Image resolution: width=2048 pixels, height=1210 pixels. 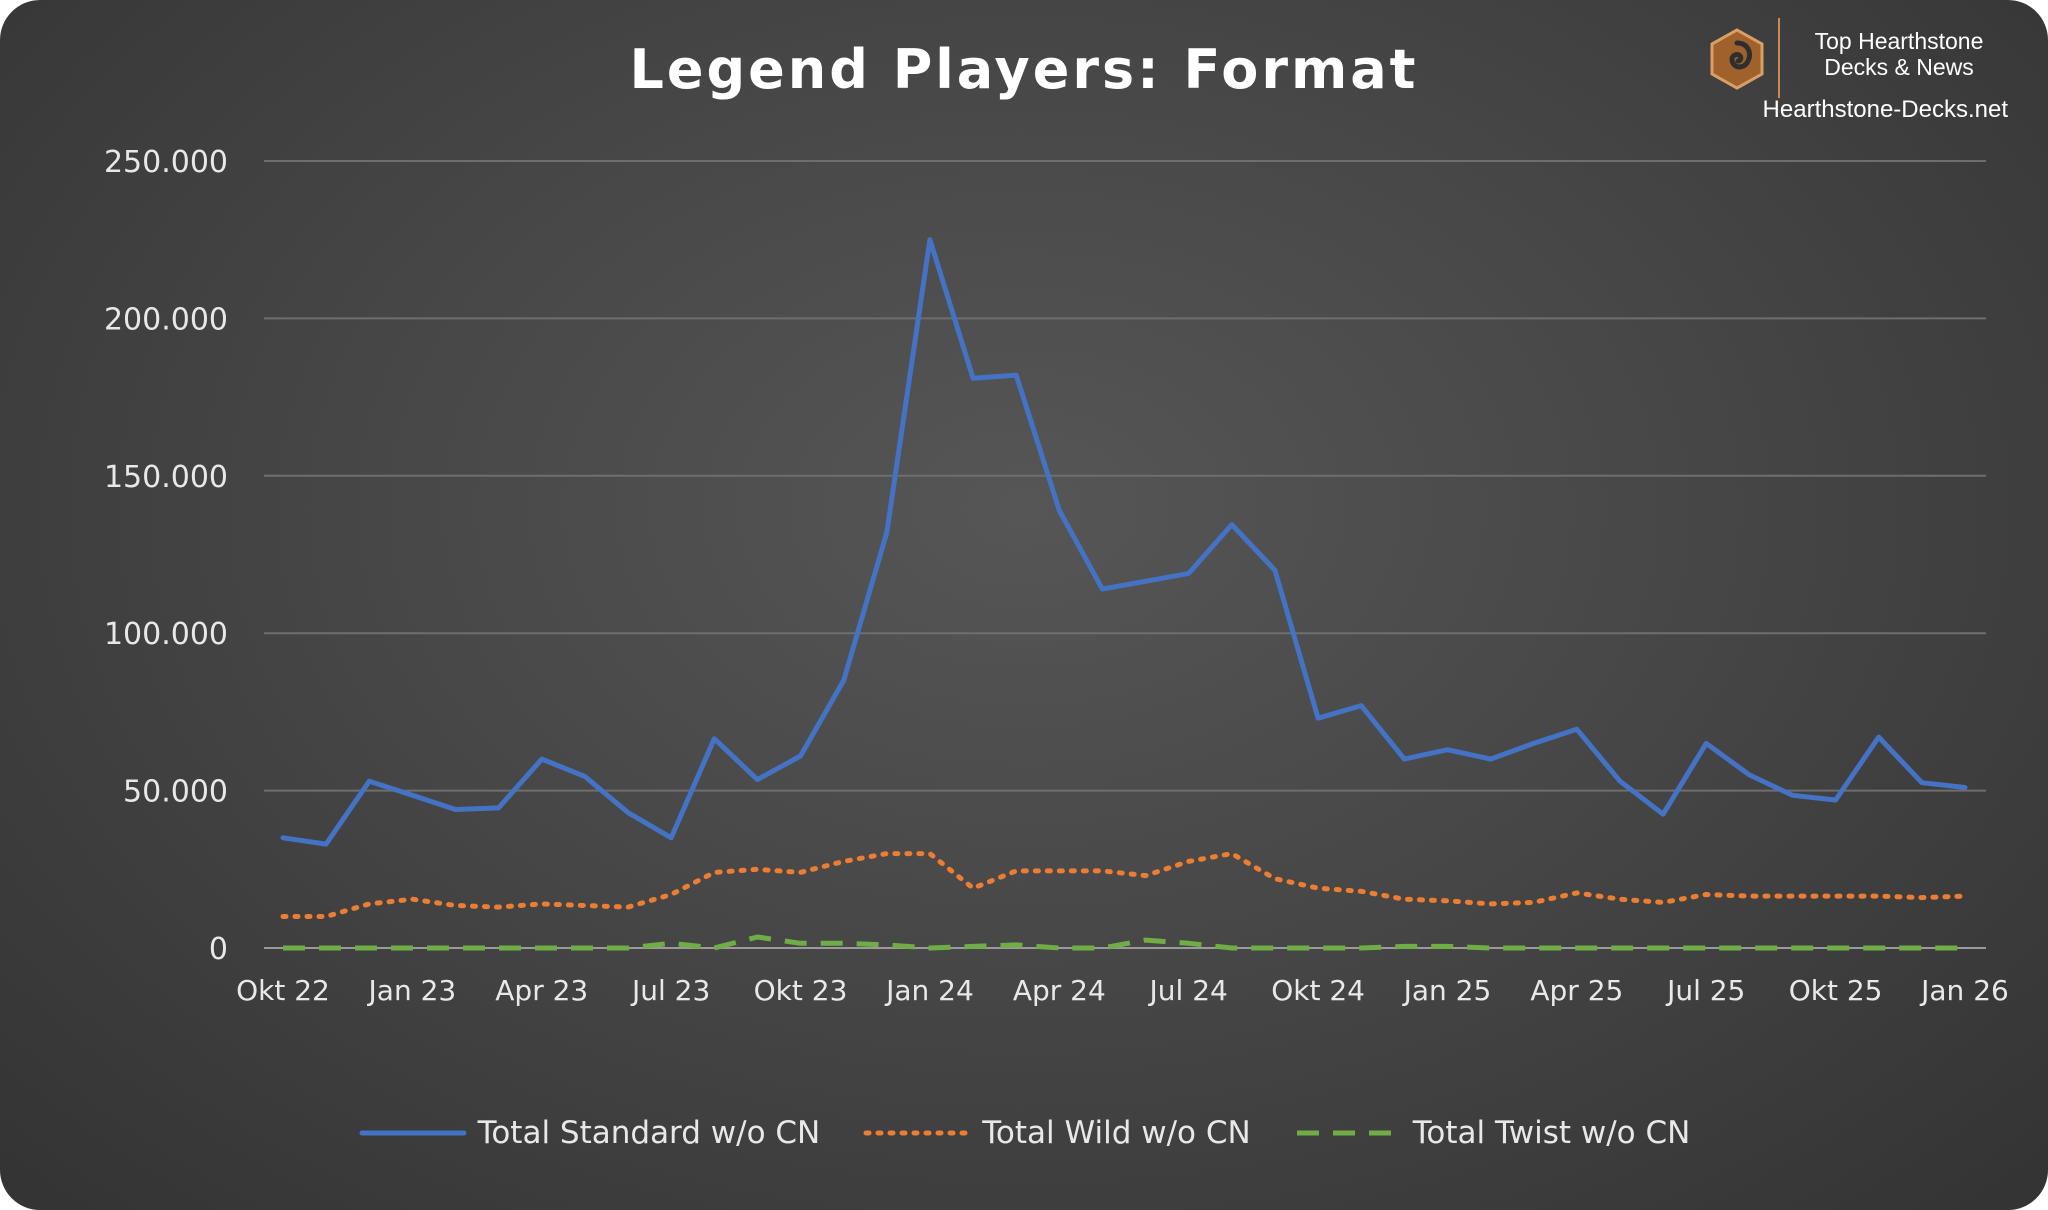 I want to click on y-tick-label: 0, so click(x=218, y=949).